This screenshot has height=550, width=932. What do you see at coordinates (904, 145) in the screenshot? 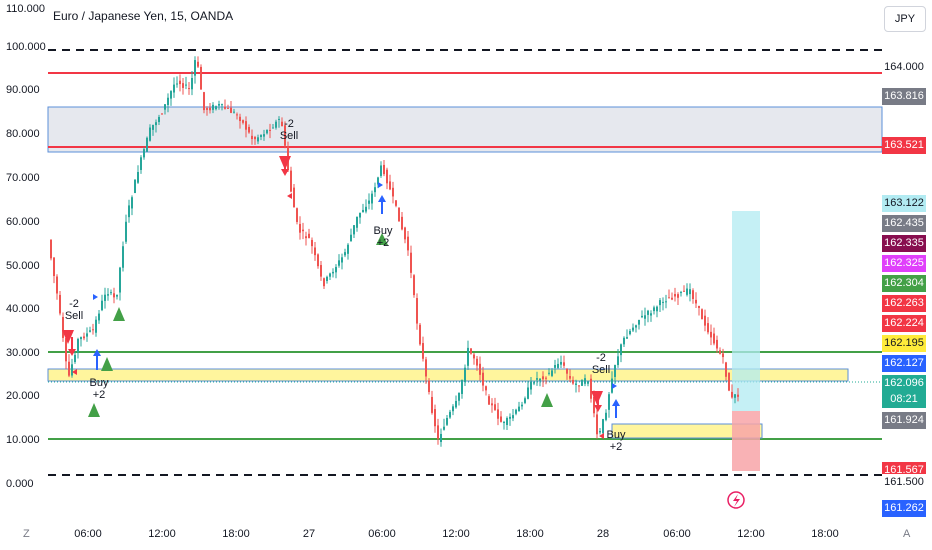
I see `price-label: 163.521` at bounding box center [904, 145].